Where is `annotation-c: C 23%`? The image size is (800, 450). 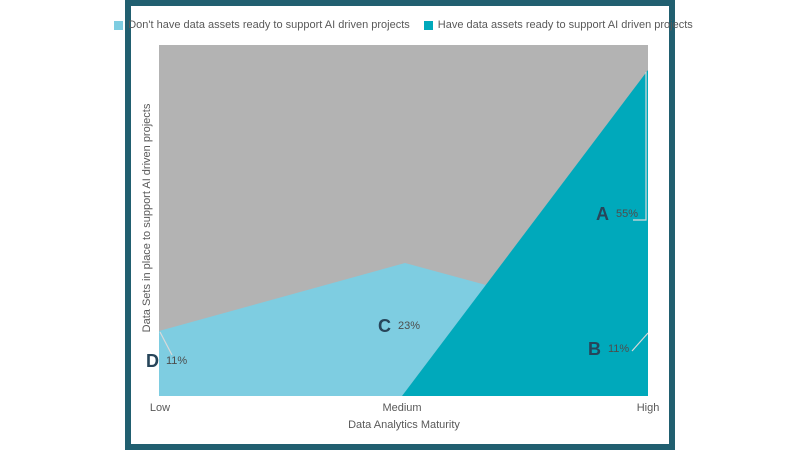 annotation-c: C 23% is located at coordinates (399, 326).